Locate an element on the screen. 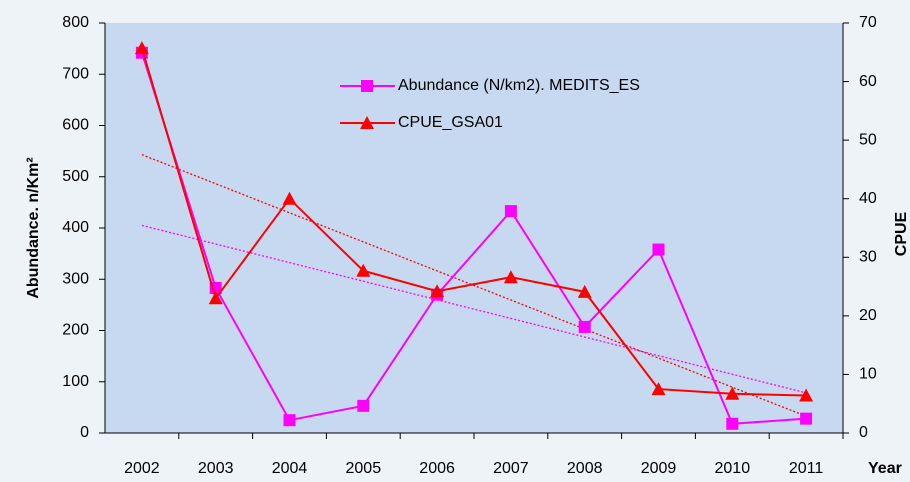  y-tick-label: 500 is located at coordinates (75, 176).